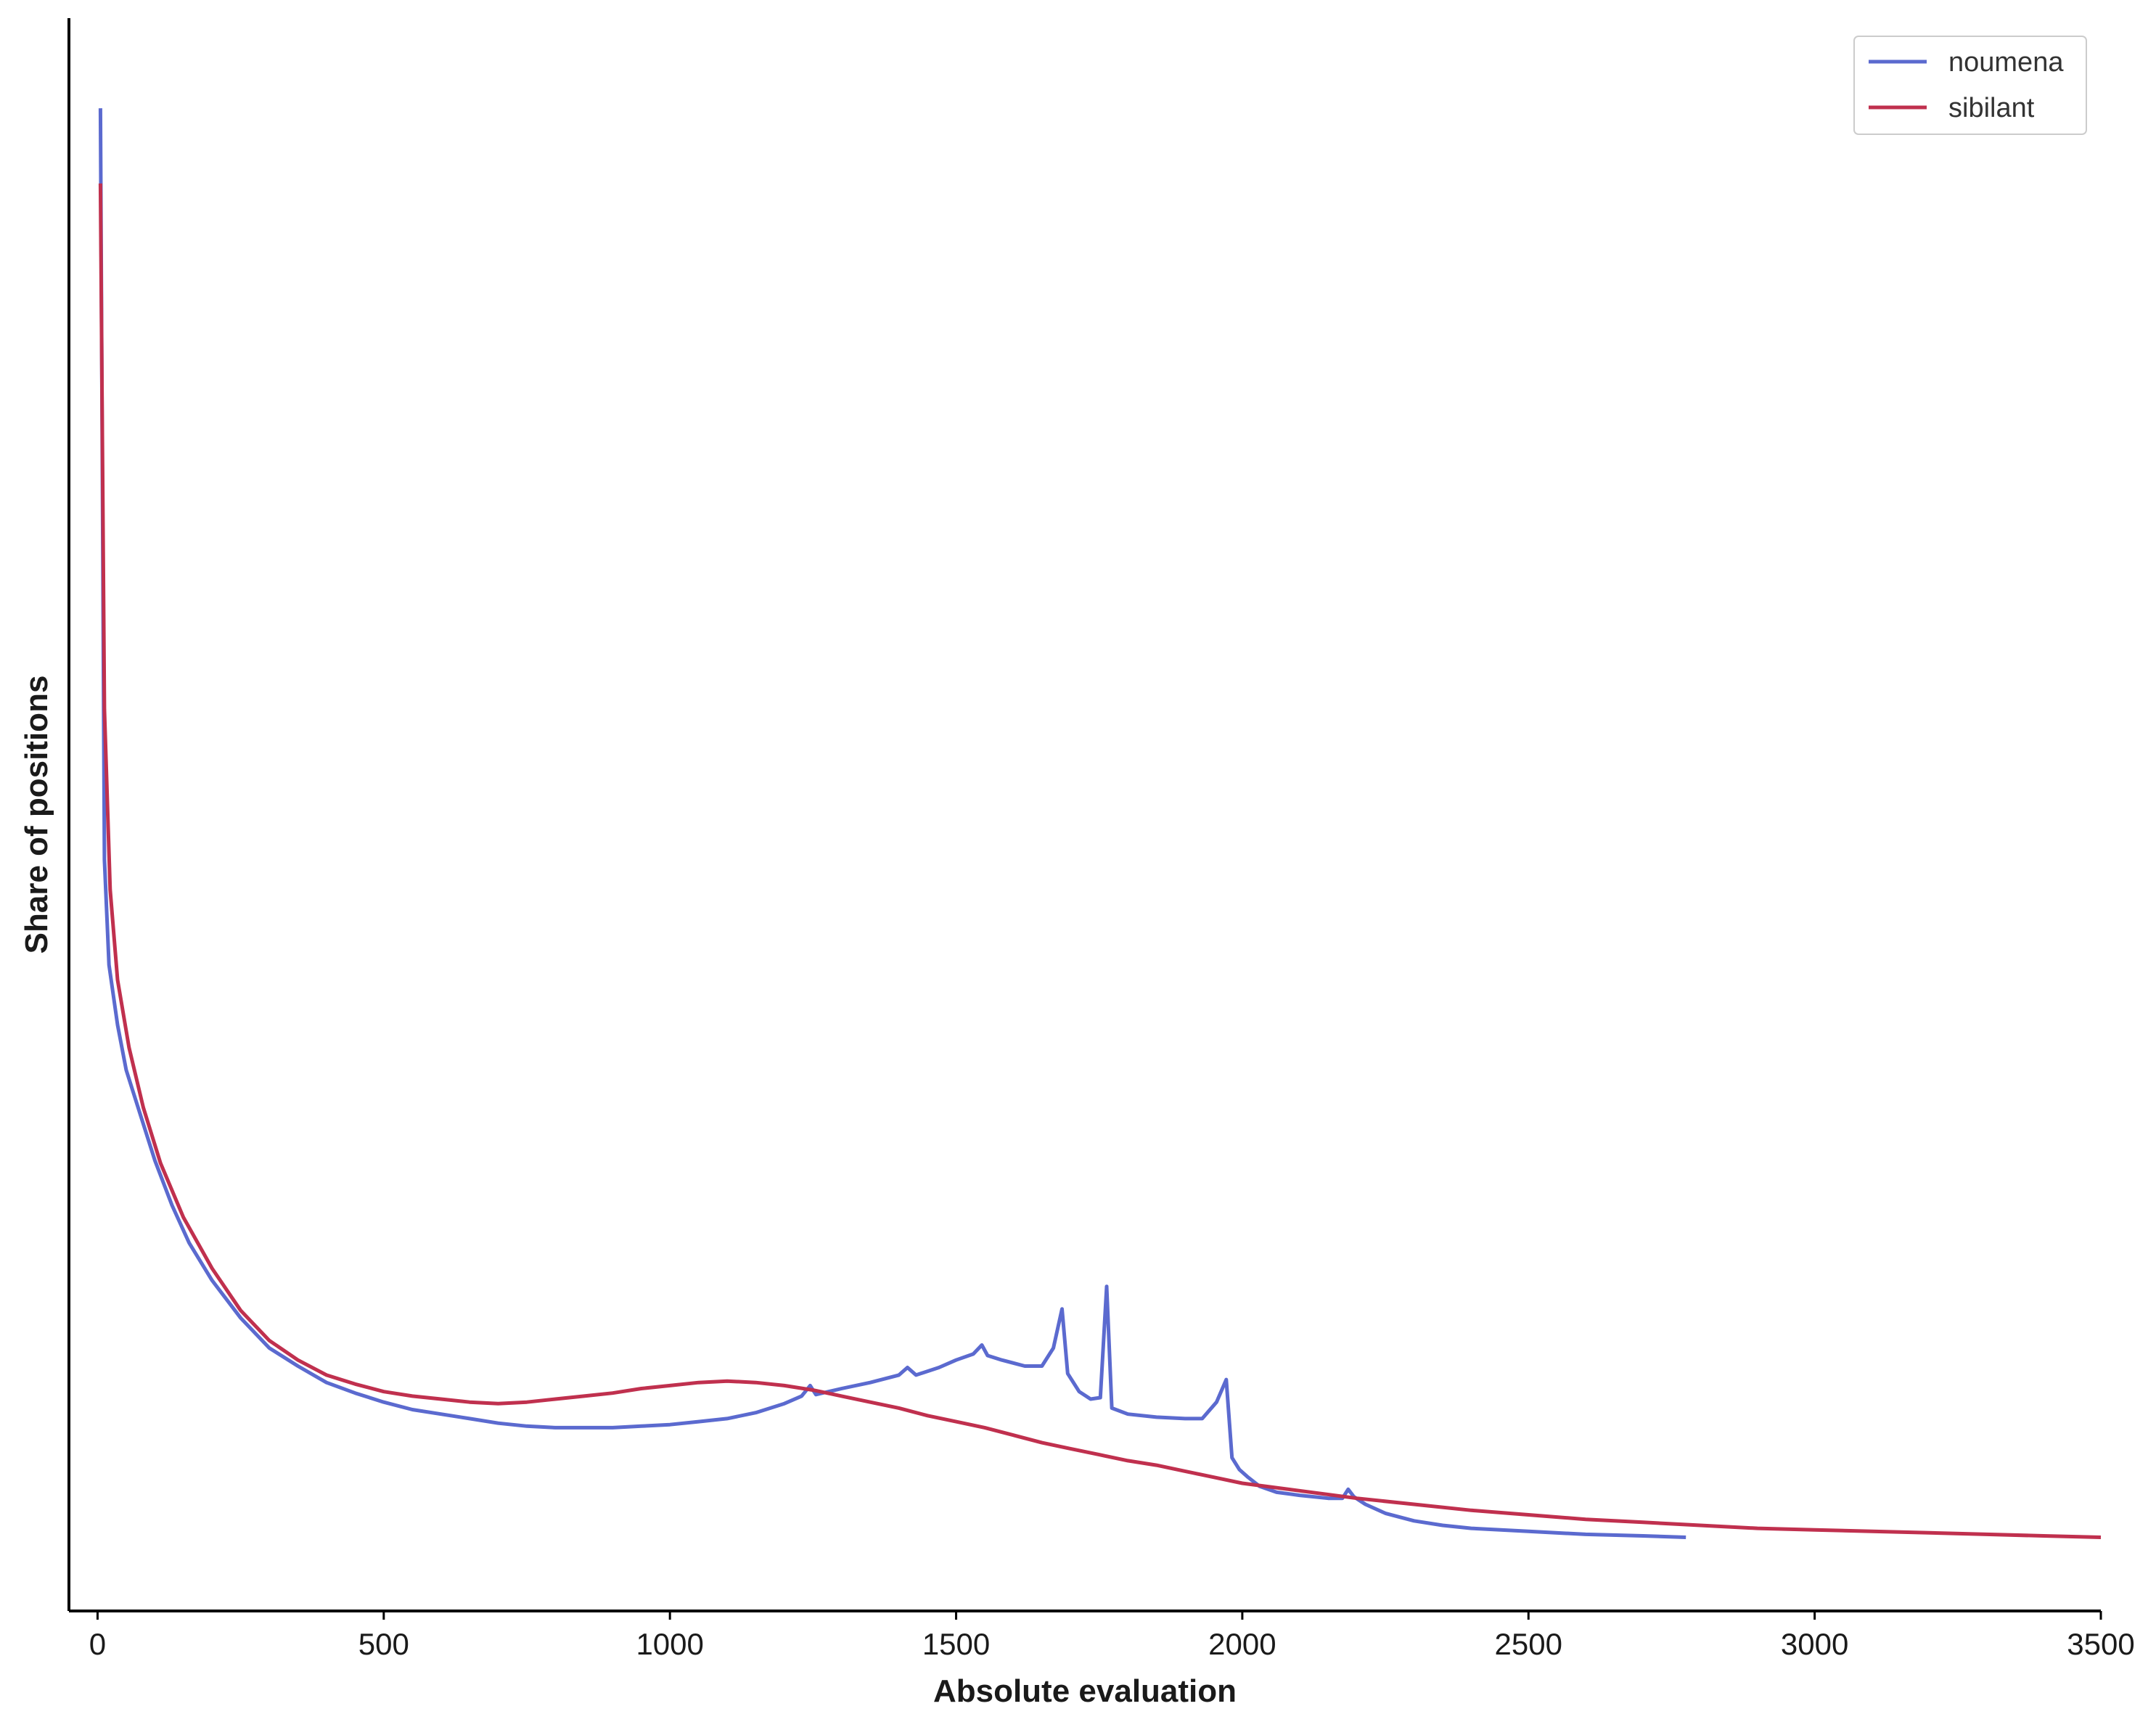 The image size is (2156, 1722). What do you see at coordinates (1970, 85) in the screenshot?
I see `legend: noumena sibilant` at bounding box center [1970, 85].